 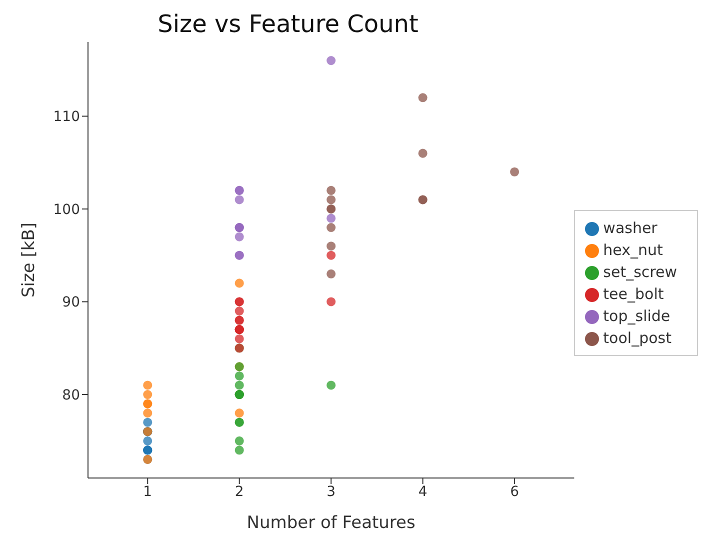 What do you see at coordinates (331, 523) in the screenshot?
I see `x-axis-title: Number of Features` at bounding box center [331, 523].